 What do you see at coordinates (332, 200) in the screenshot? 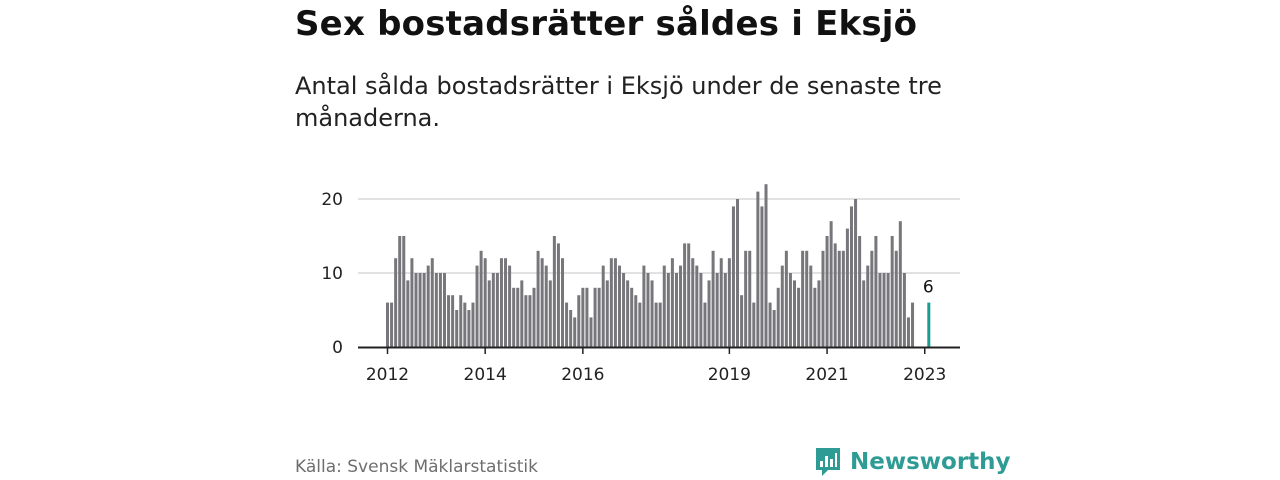
I see `y-tick-label: 20` at bounding box center [332, 200].